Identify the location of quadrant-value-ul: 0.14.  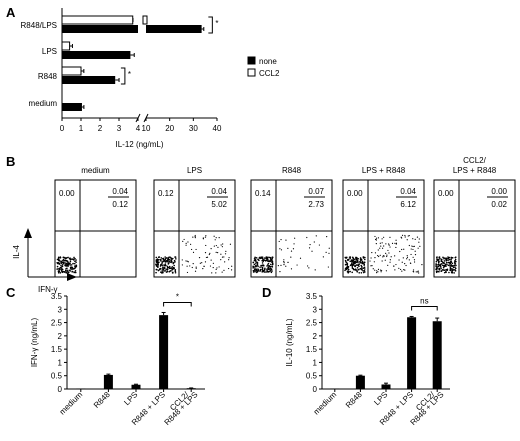
(263, 193).